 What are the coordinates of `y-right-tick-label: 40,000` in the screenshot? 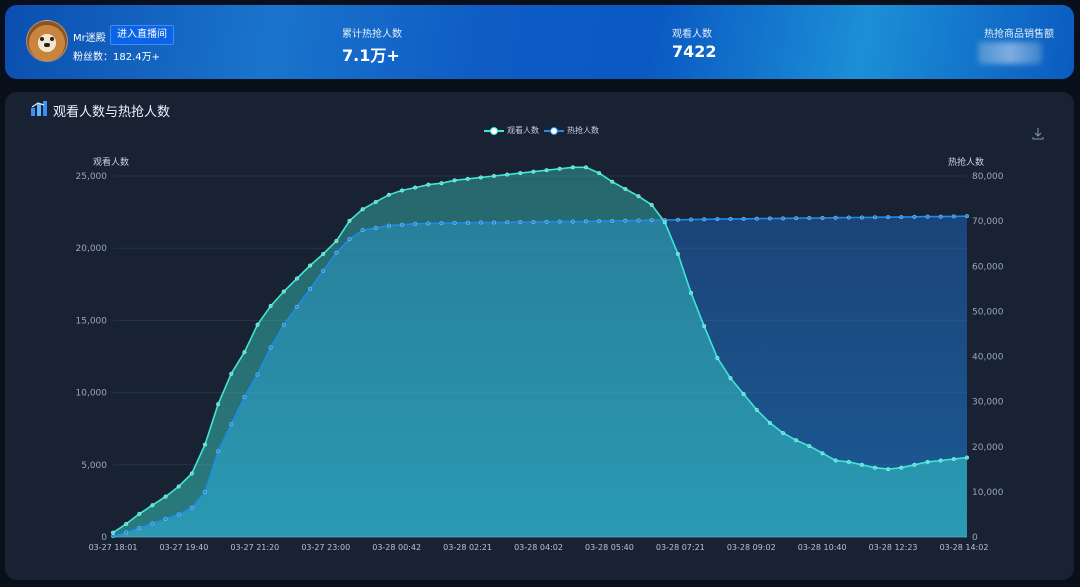 It's located at (988, 358).